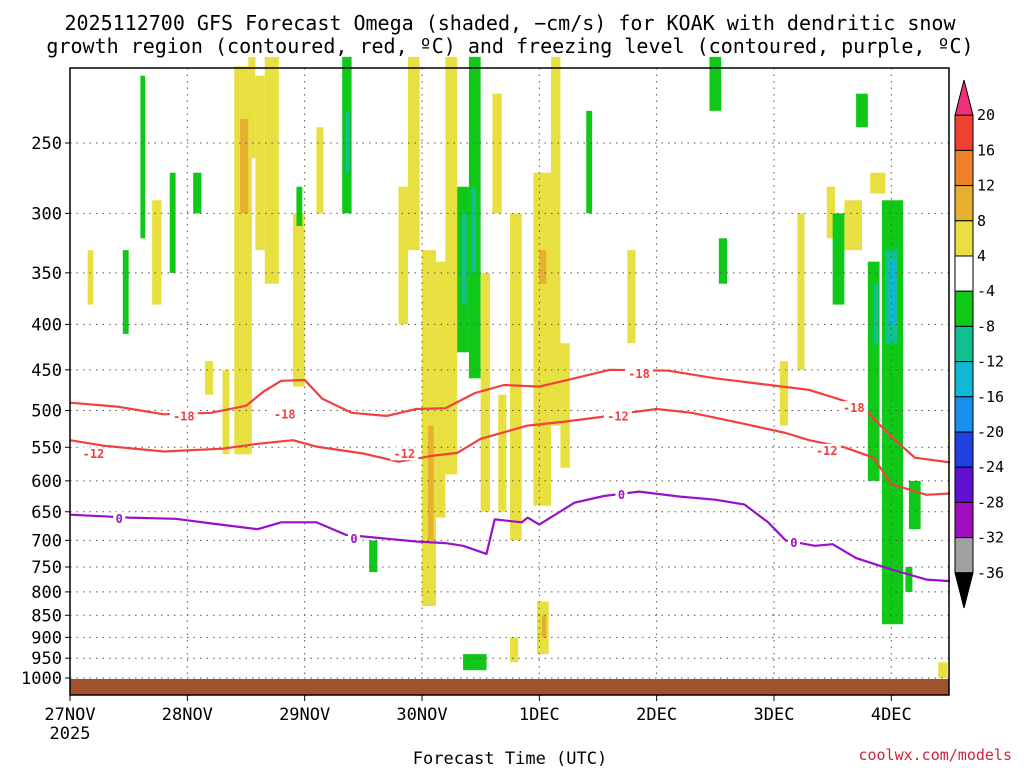  What do you see at coordinates (510, 758) in the screenshot?
I see `x-axis-label: Forecast Time (UTC)` at bounding box center [510, 758].